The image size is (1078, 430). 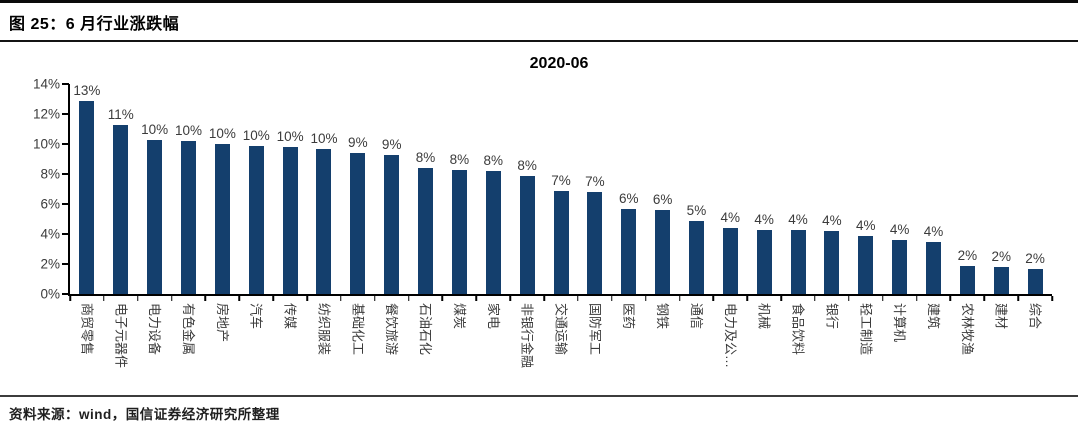 What do you see at coordinates (832, 316) in the screenshot?
I see `x-axis-category-label: 银行` at bounding box center [832, 316].